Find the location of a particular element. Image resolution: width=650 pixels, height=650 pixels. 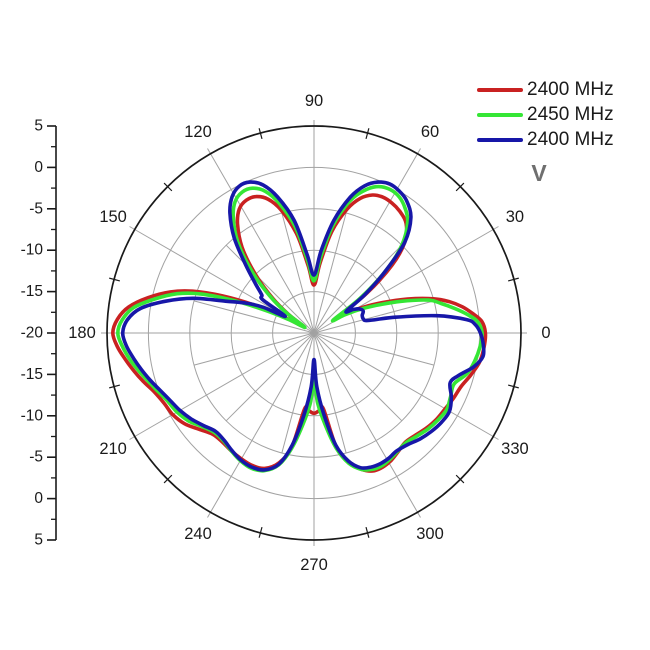

angular-tick-label: 240 is located at coordinates (198, 534).